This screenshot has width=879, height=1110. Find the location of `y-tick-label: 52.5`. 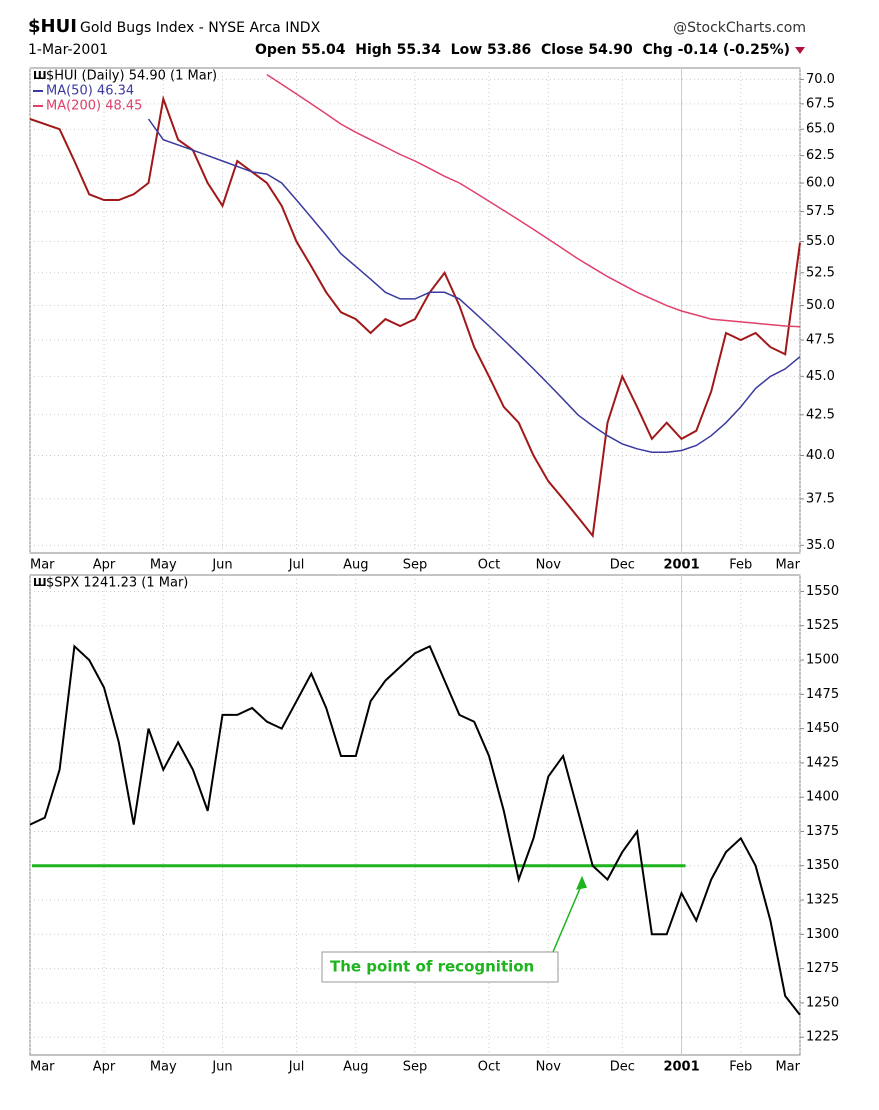

y-tick-label: 52.5 is located at coordinates (820, 272).